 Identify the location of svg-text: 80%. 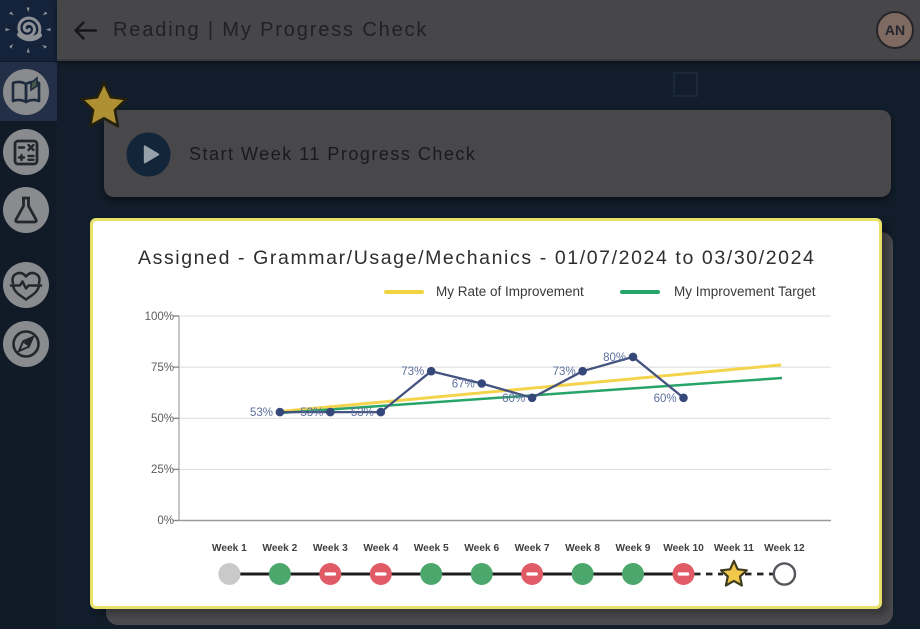
(614, 358).